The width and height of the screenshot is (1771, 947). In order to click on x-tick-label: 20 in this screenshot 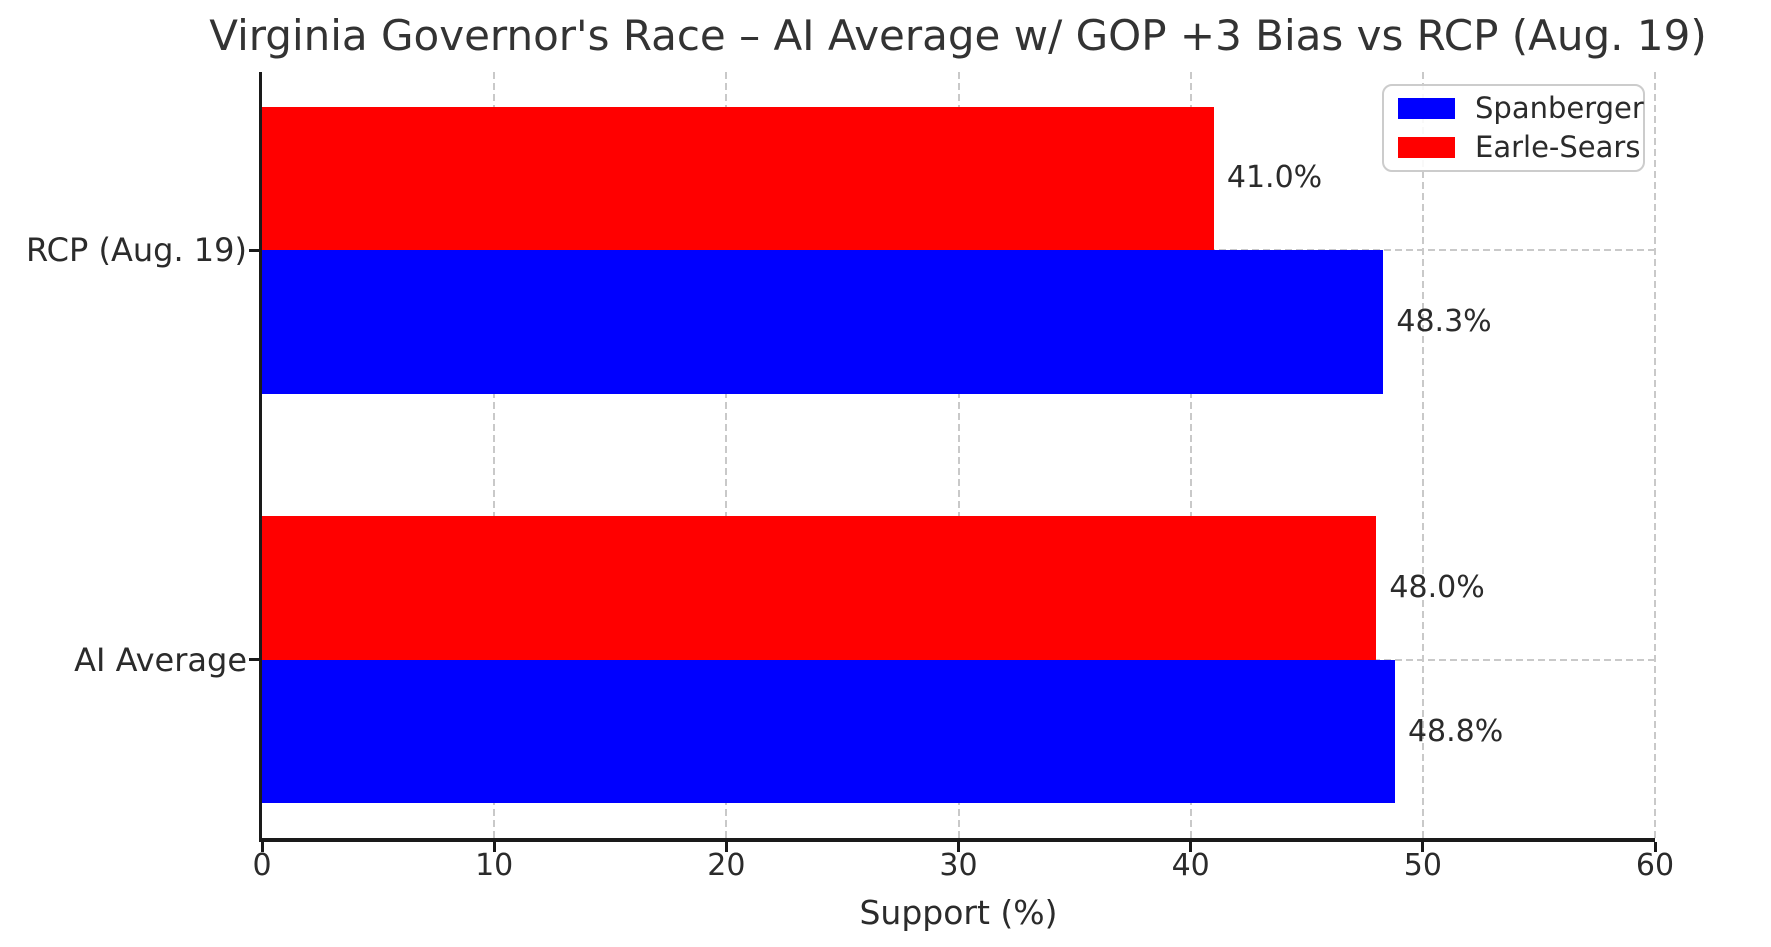, I will do `click(726, 865)`.